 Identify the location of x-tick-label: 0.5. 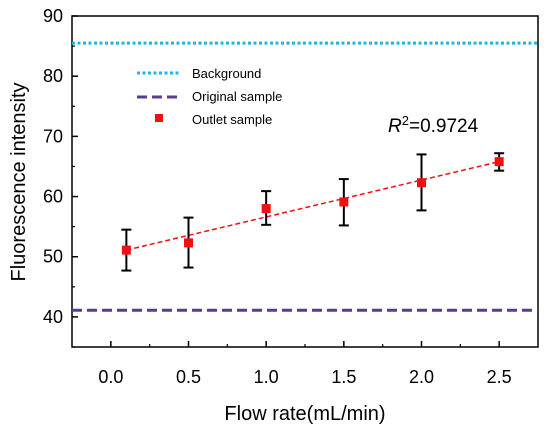
(188, 377).